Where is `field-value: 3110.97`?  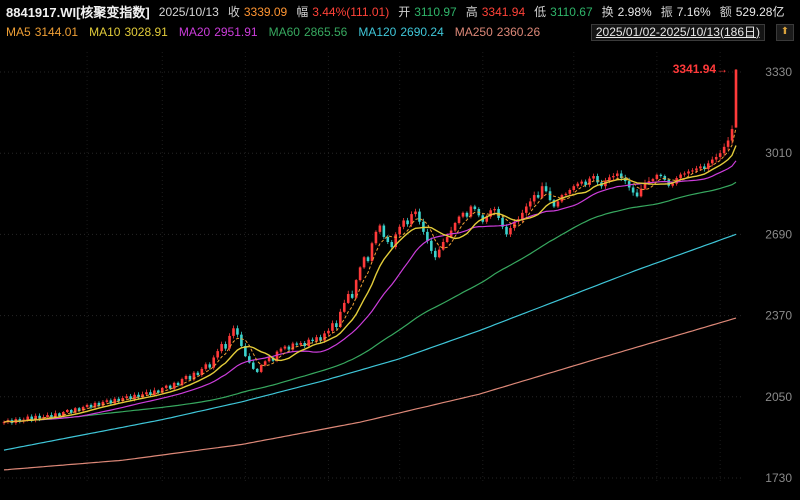 field-value: 3110.97 is located at coordinates (435, 11).